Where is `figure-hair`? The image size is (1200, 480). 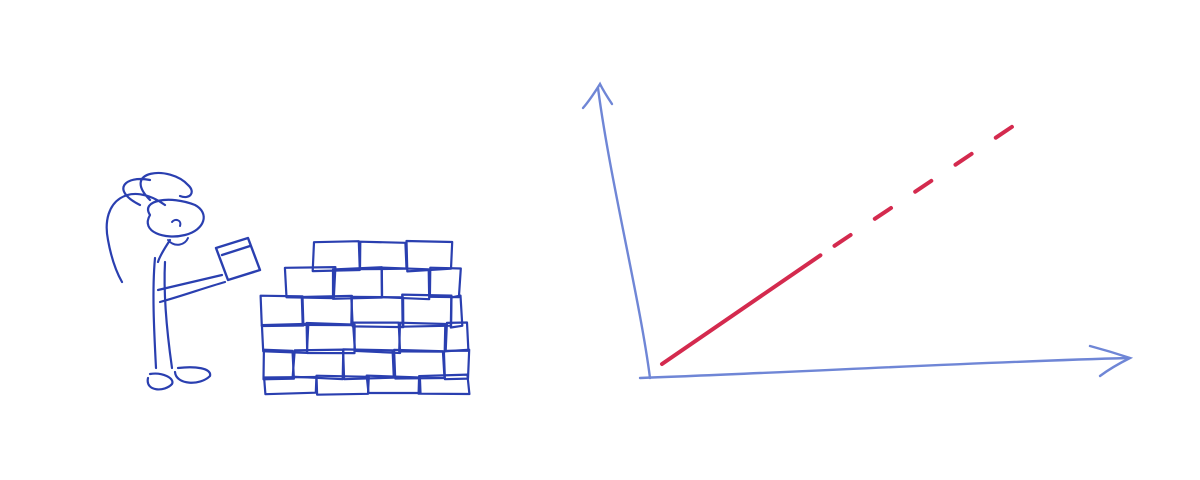
figure-hair is located at coordinates (149, 227).